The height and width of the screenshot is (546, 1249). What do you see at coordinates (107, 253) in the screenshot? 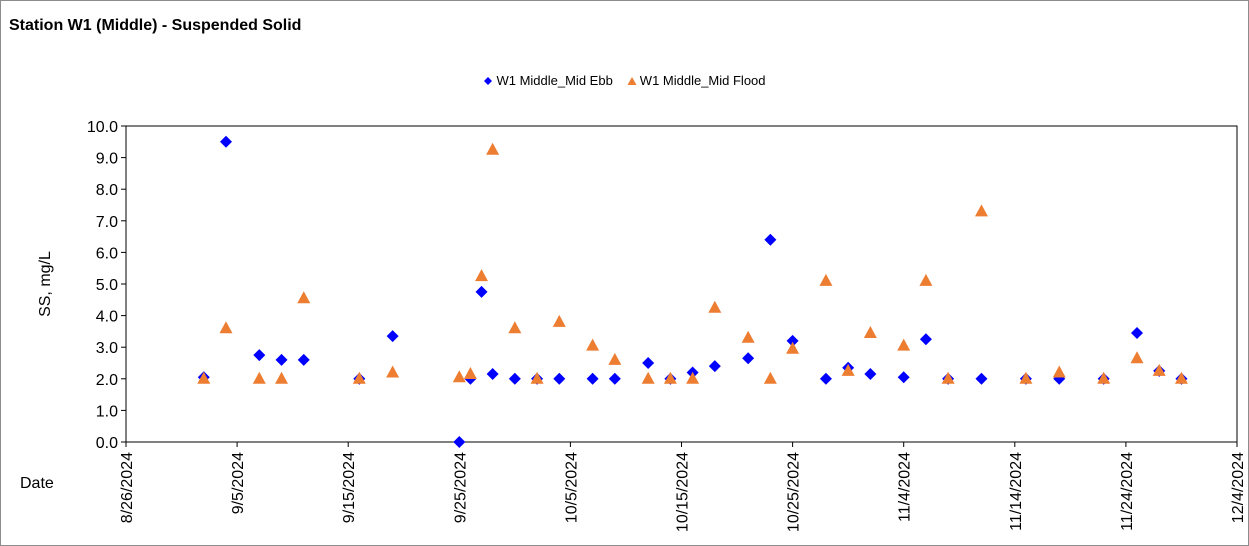
I see `y-tick-label: 6.0` at bounding box center [107, 253].